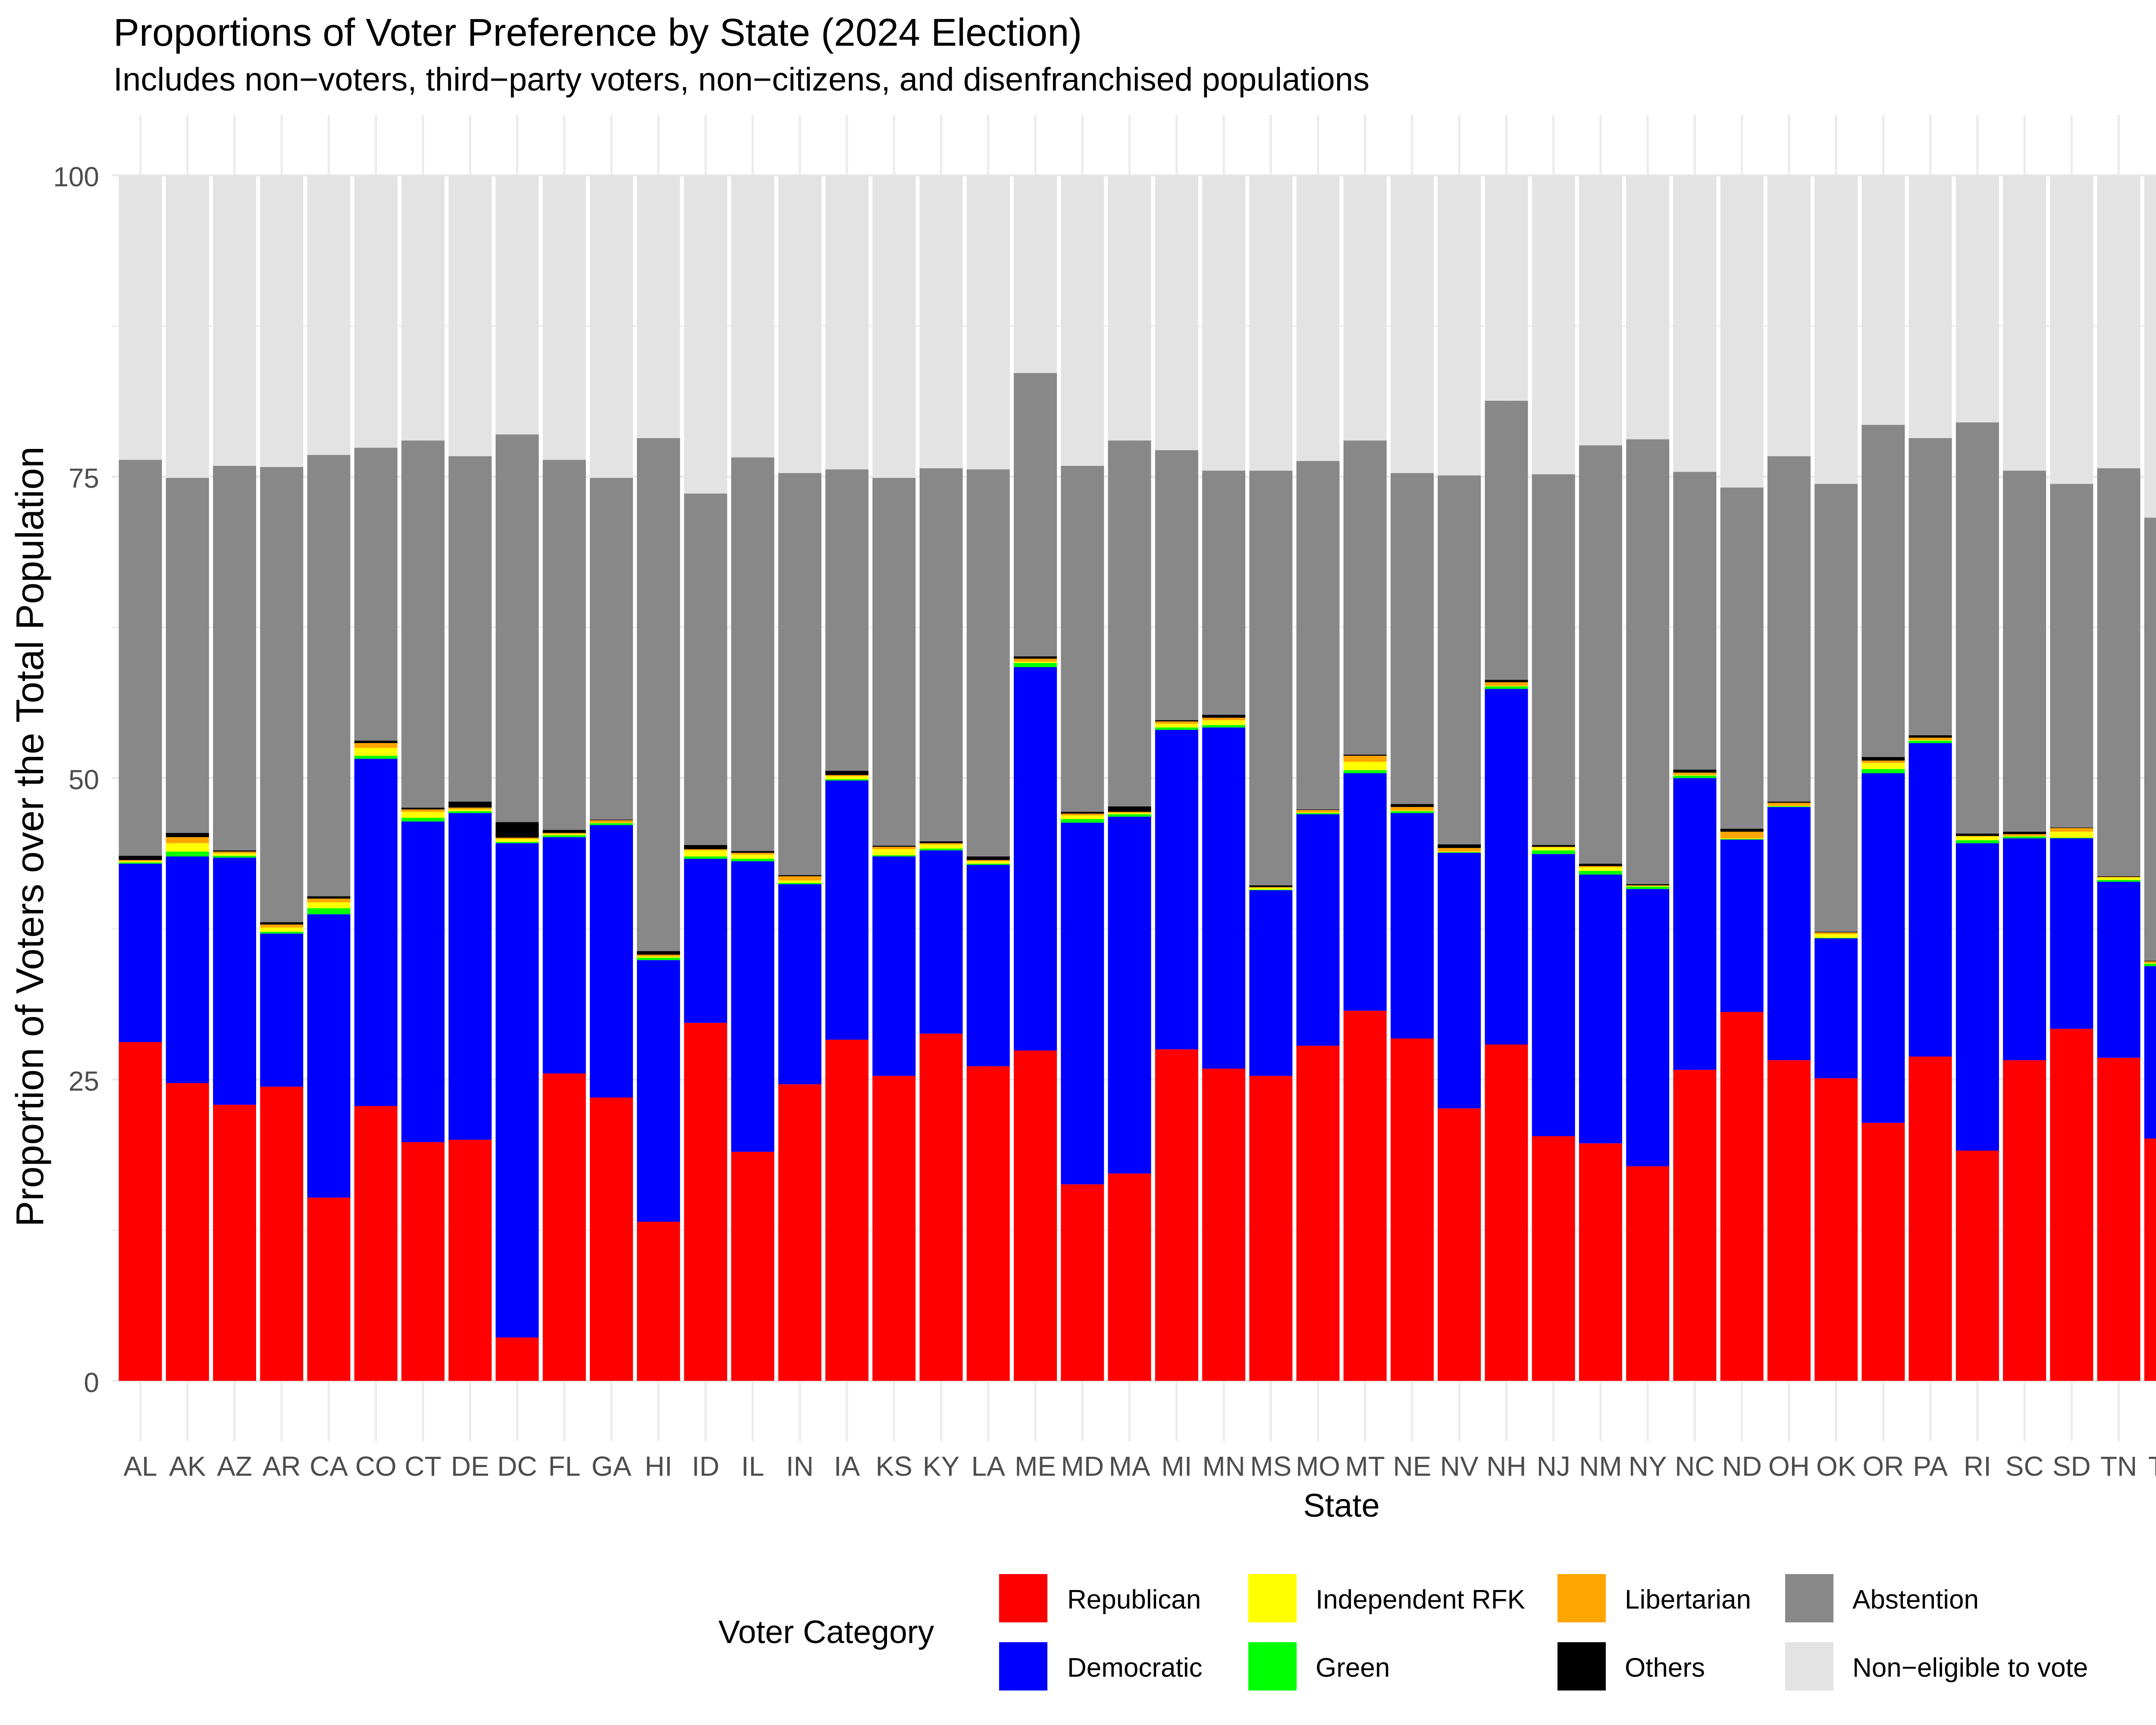 The height and width of the screenshot is (1725, 2156). I want to click on svg-text: Abstention, so click(1915, 1600).